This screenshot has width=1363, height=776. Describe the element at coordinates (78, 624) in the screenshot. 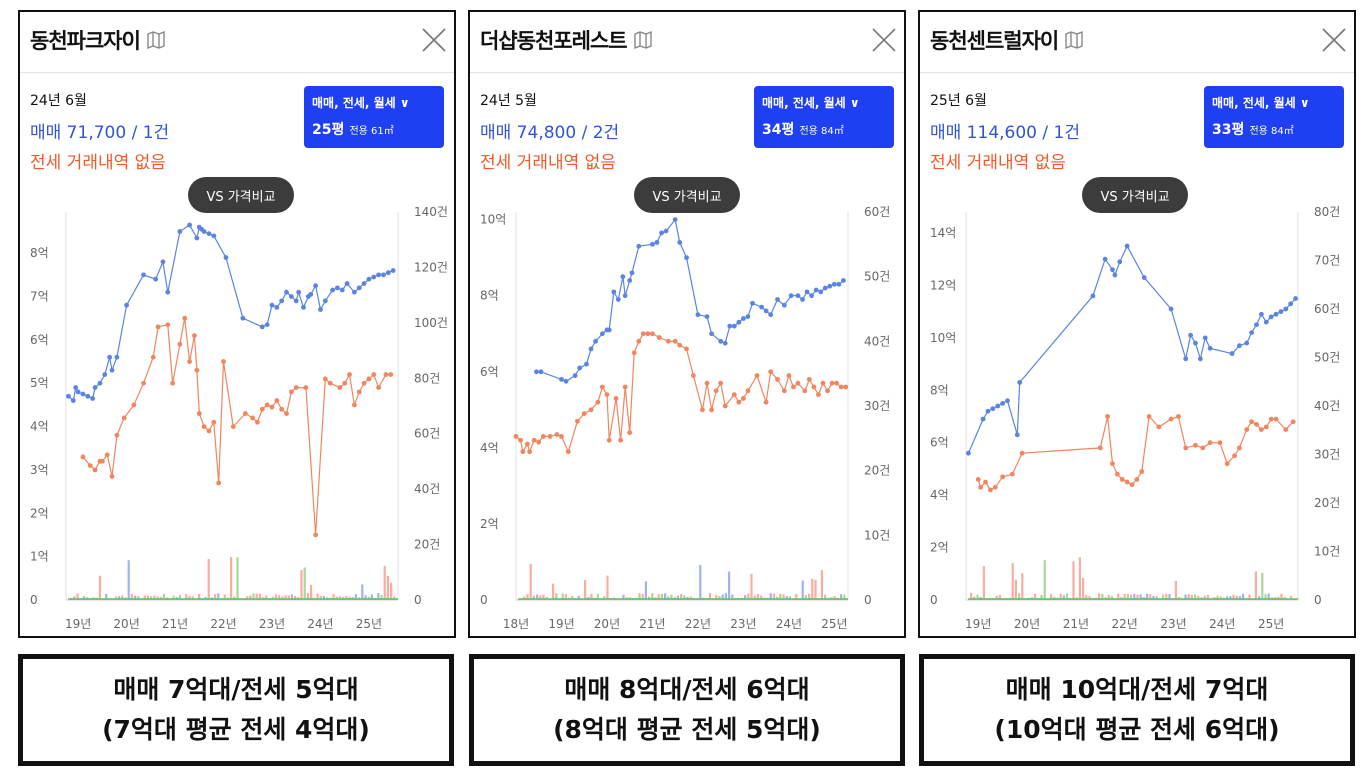

I see `x-tick-label: 19년` at that location.